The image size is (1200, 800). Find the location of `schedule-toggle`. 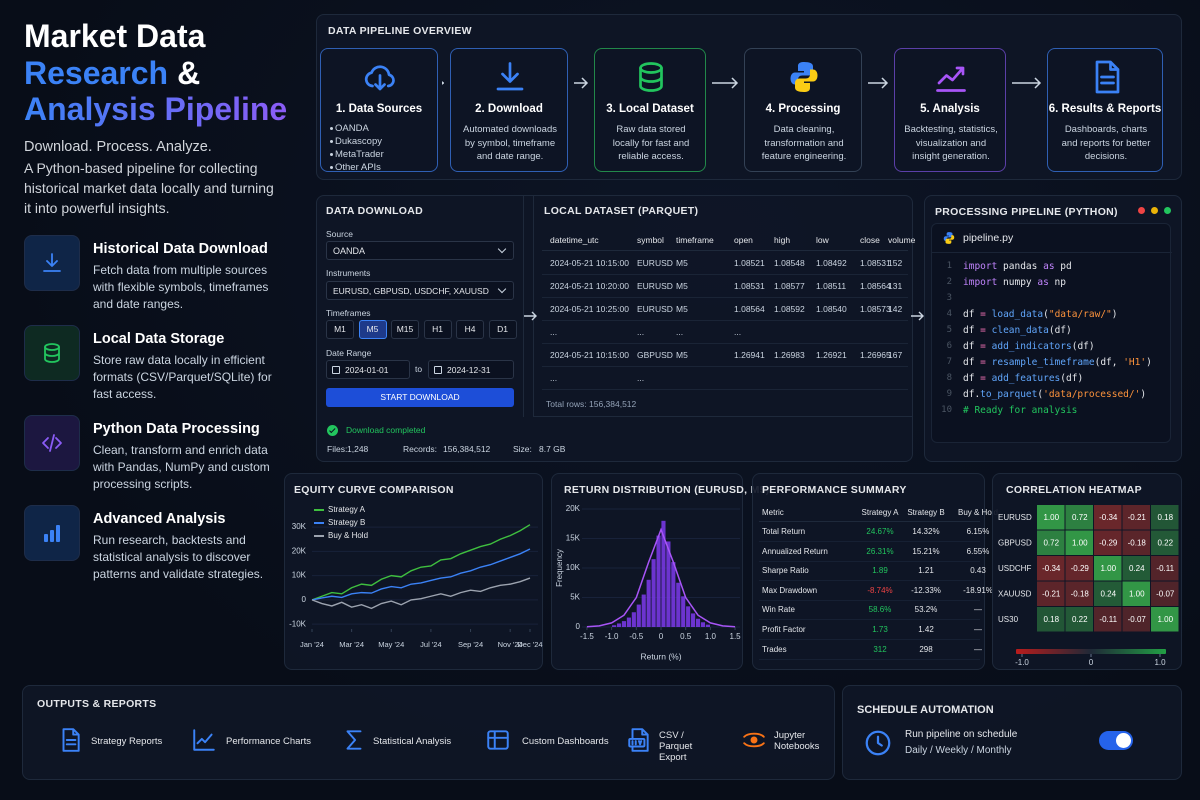

schedule-toggle is located at coordinates (1116, 740).